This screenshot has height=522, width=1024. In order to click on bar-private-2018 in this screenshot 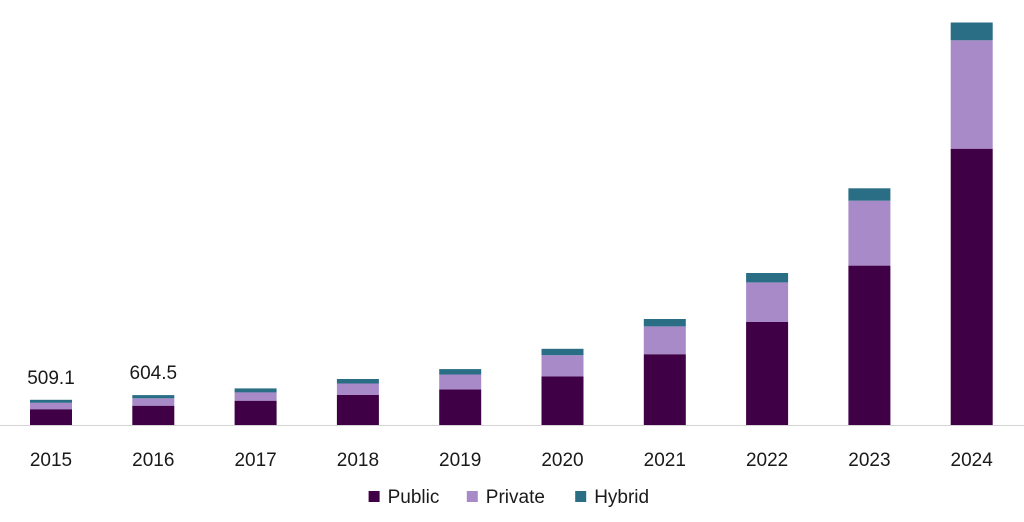, I will do `click(357, 389)`.